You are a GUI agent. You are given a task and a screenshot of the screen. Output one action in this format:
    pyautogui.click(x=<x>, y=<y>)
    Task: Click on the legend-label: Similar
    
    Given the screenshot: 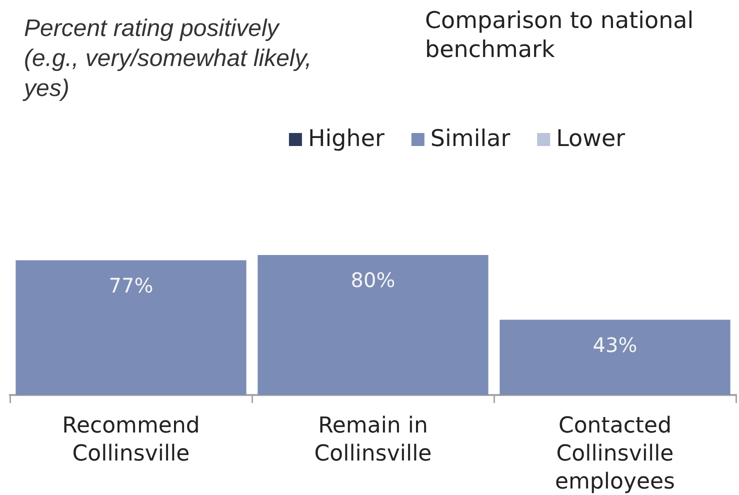 What is the action you would take?
    pyautogui.click(x=470, y=139)
    